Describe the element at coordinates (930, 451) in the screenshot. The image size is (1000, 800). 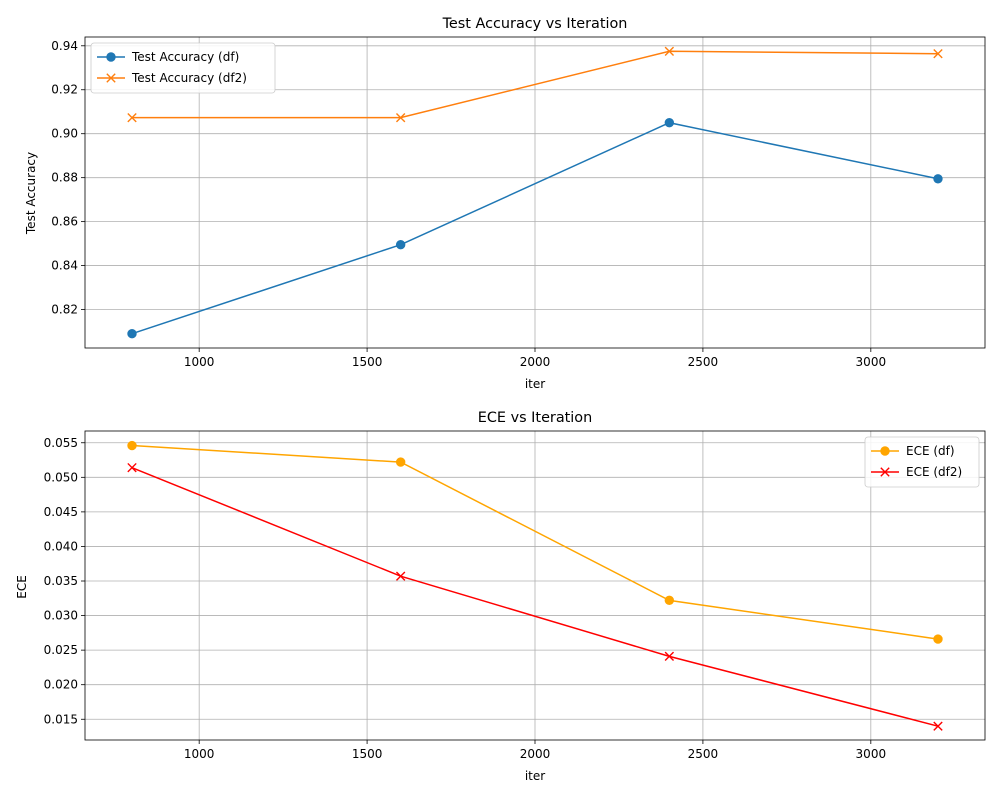
I see `legend-label: ECE (df)` at that location.